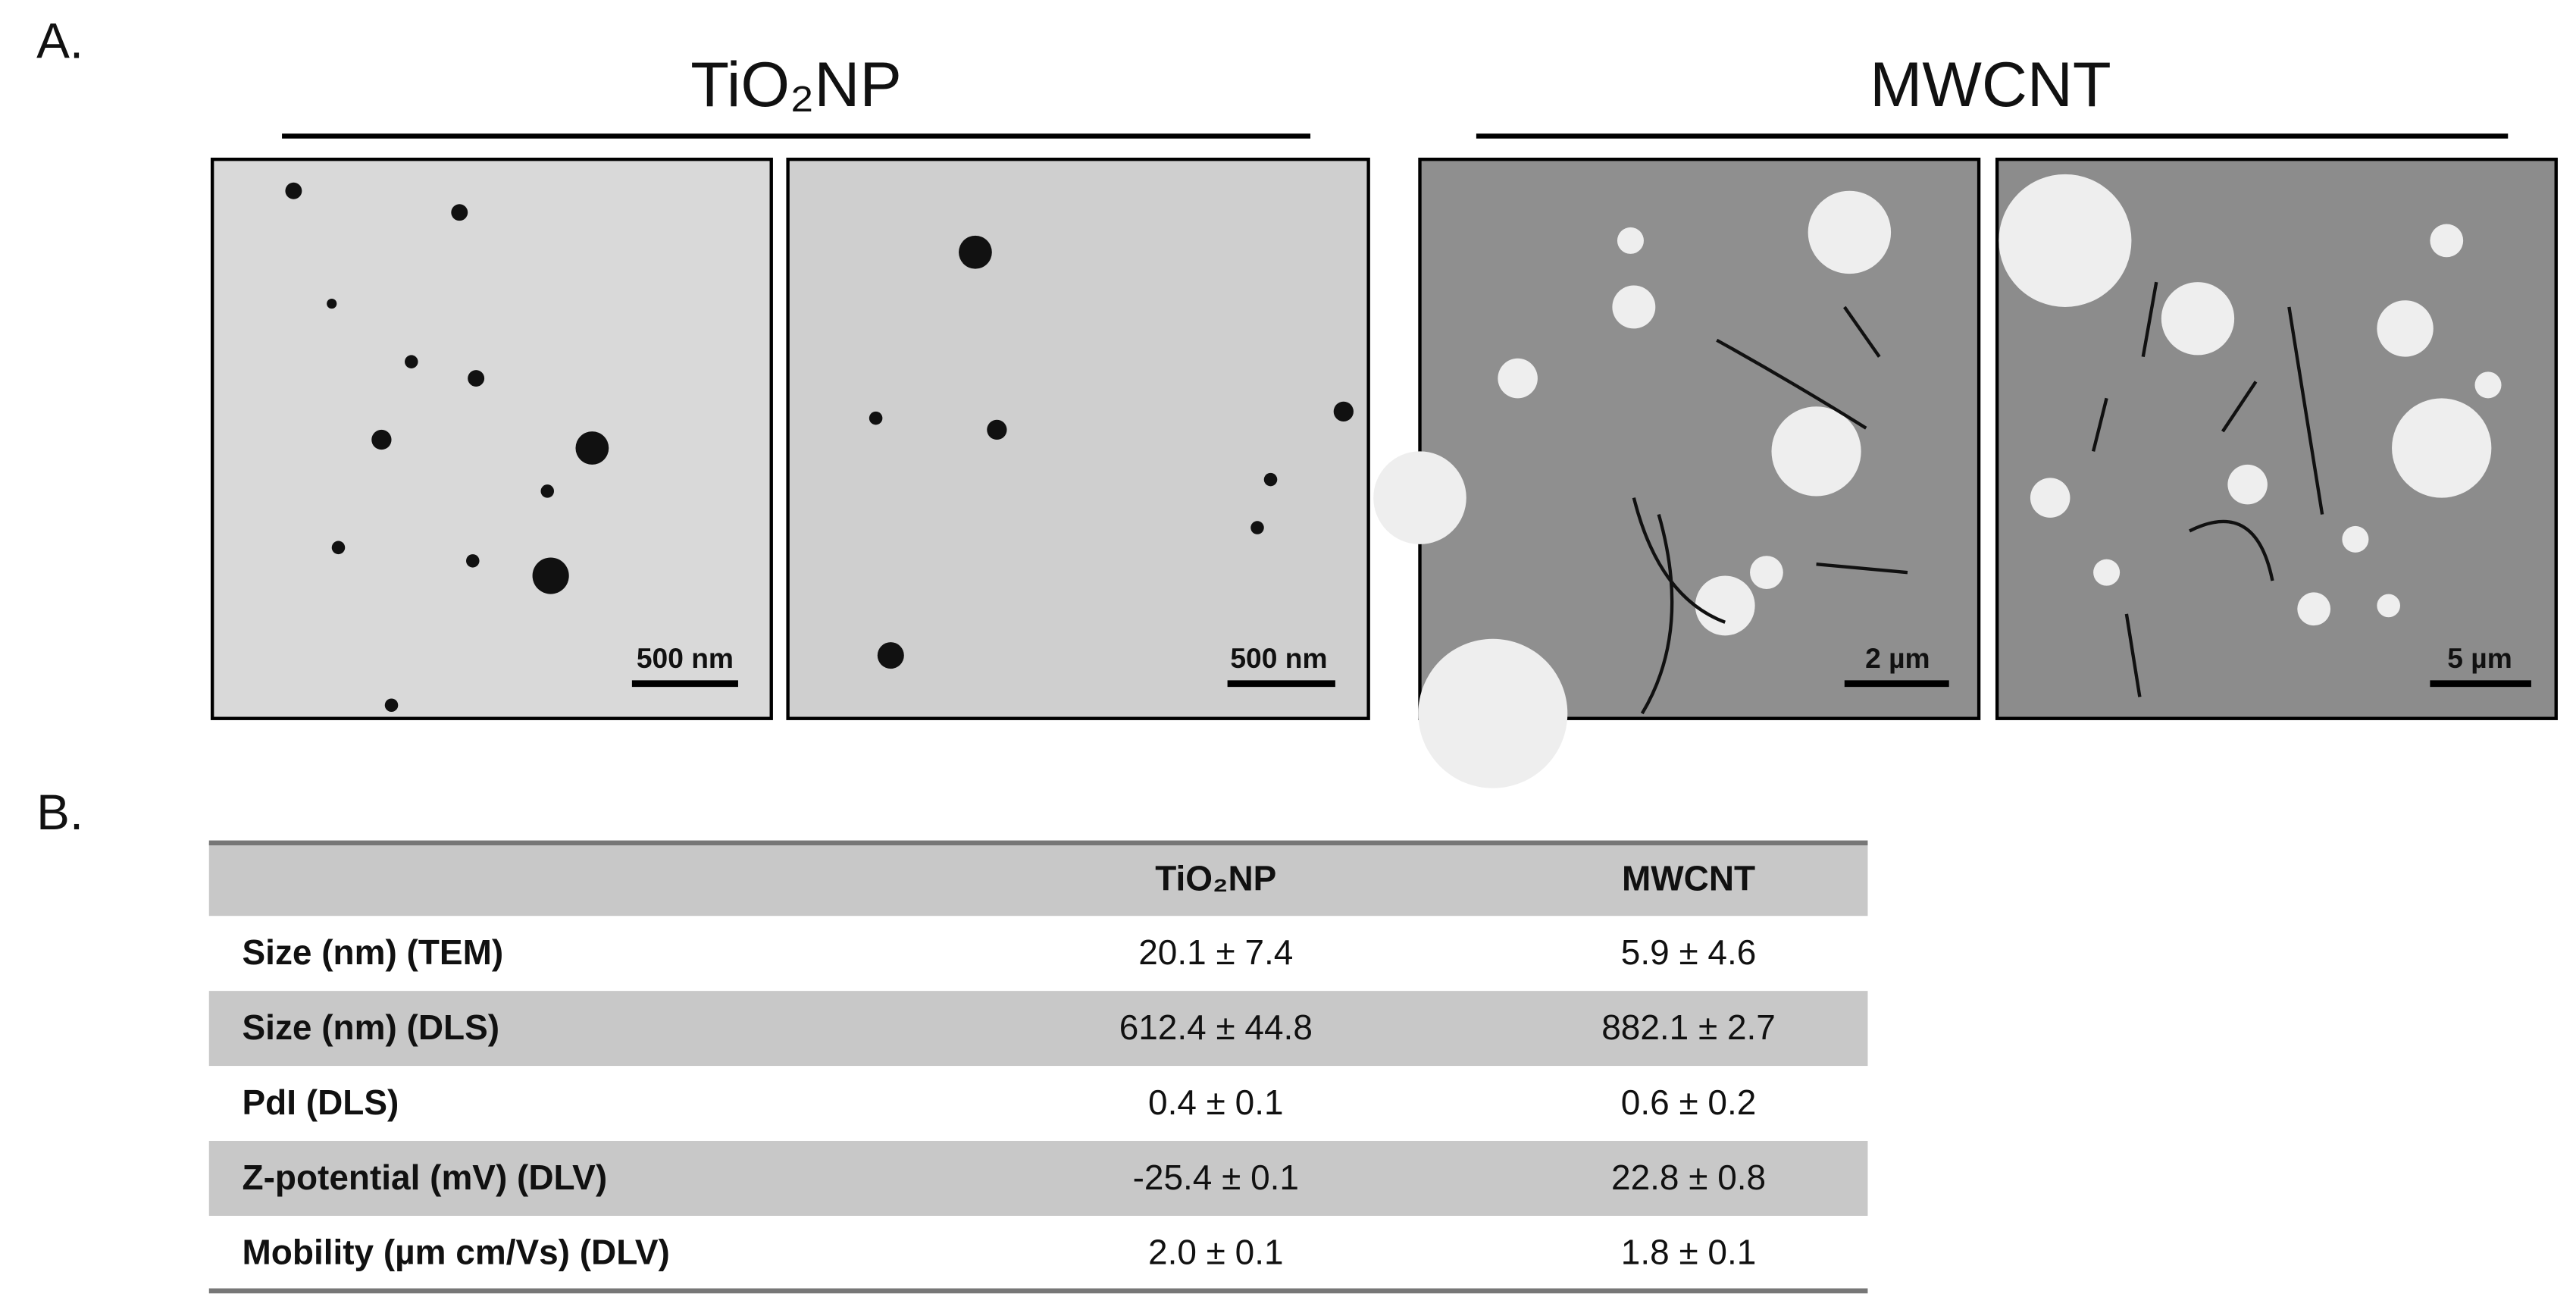 This screenshot has width=2576, height=1313. I want to click on header-row, so click(1038, 880).